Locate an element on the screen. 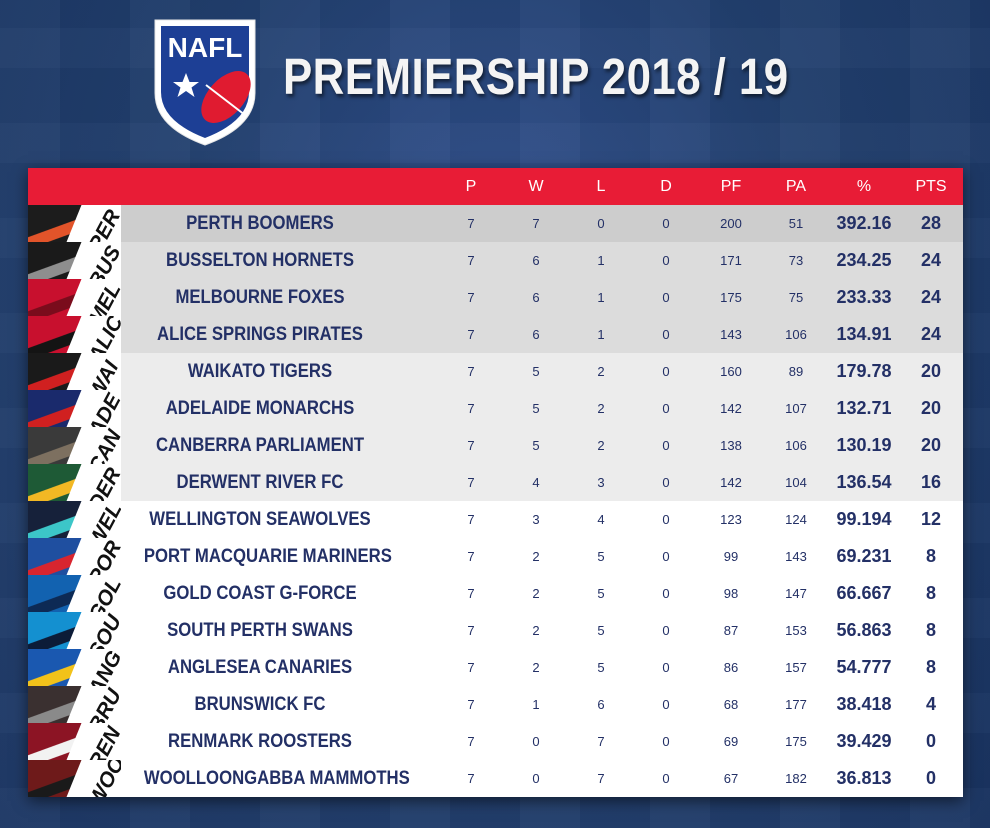 Image resolution: width=990 pixels, height=828 pixels. table-row: BRU BRUNSWICK FC 7 1 6 0 68 177 38.418 4 is located at coordinates (495, 704).